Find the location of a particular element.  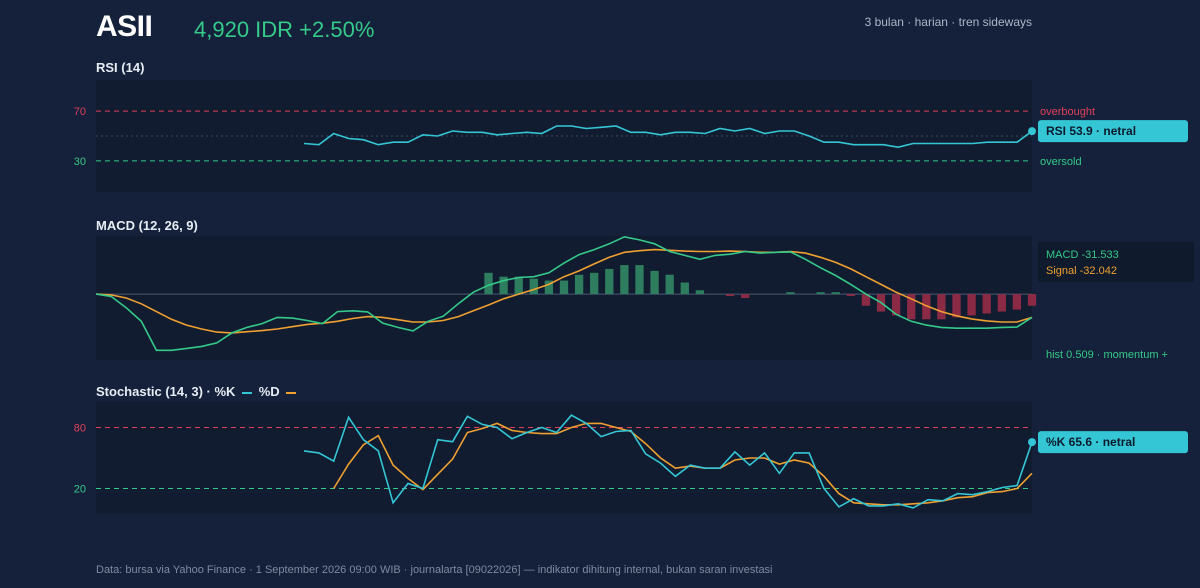

stoch-last-point is located at coordinates (1032, 442).